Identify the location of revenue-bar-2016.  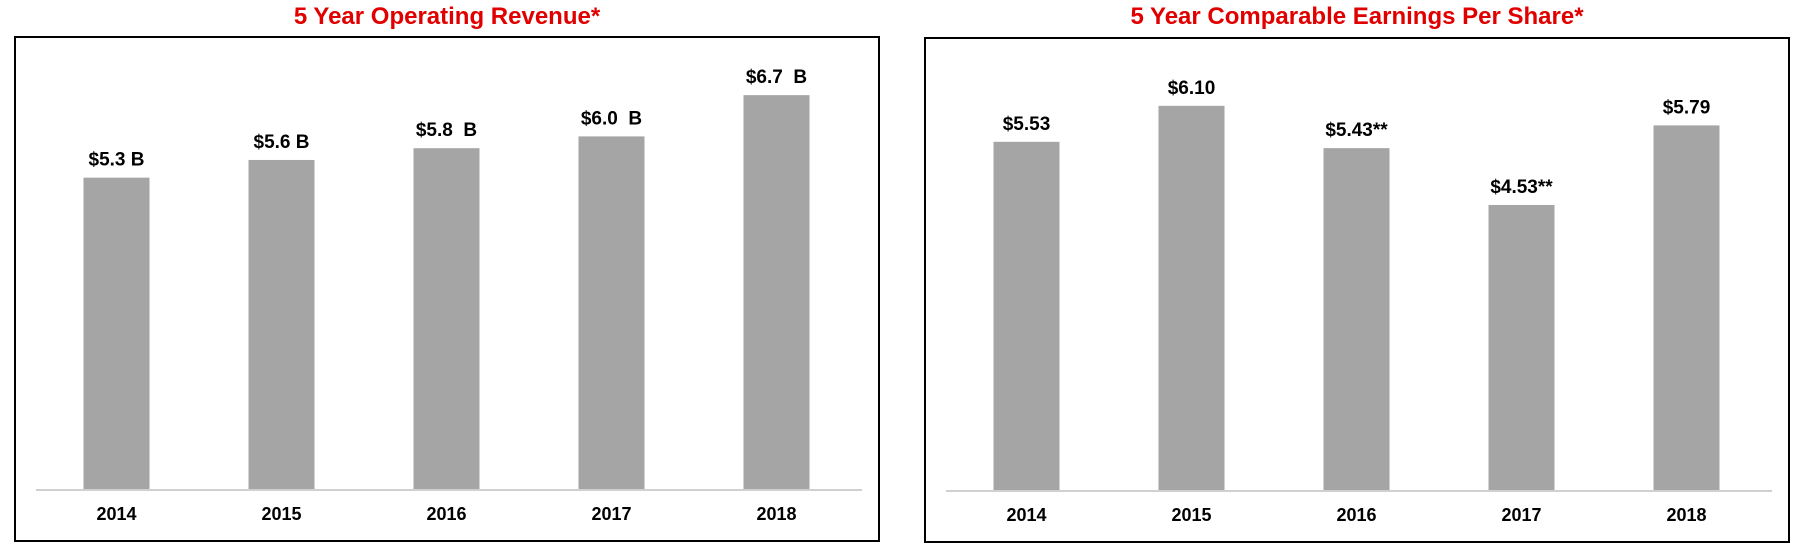
(446, 319).